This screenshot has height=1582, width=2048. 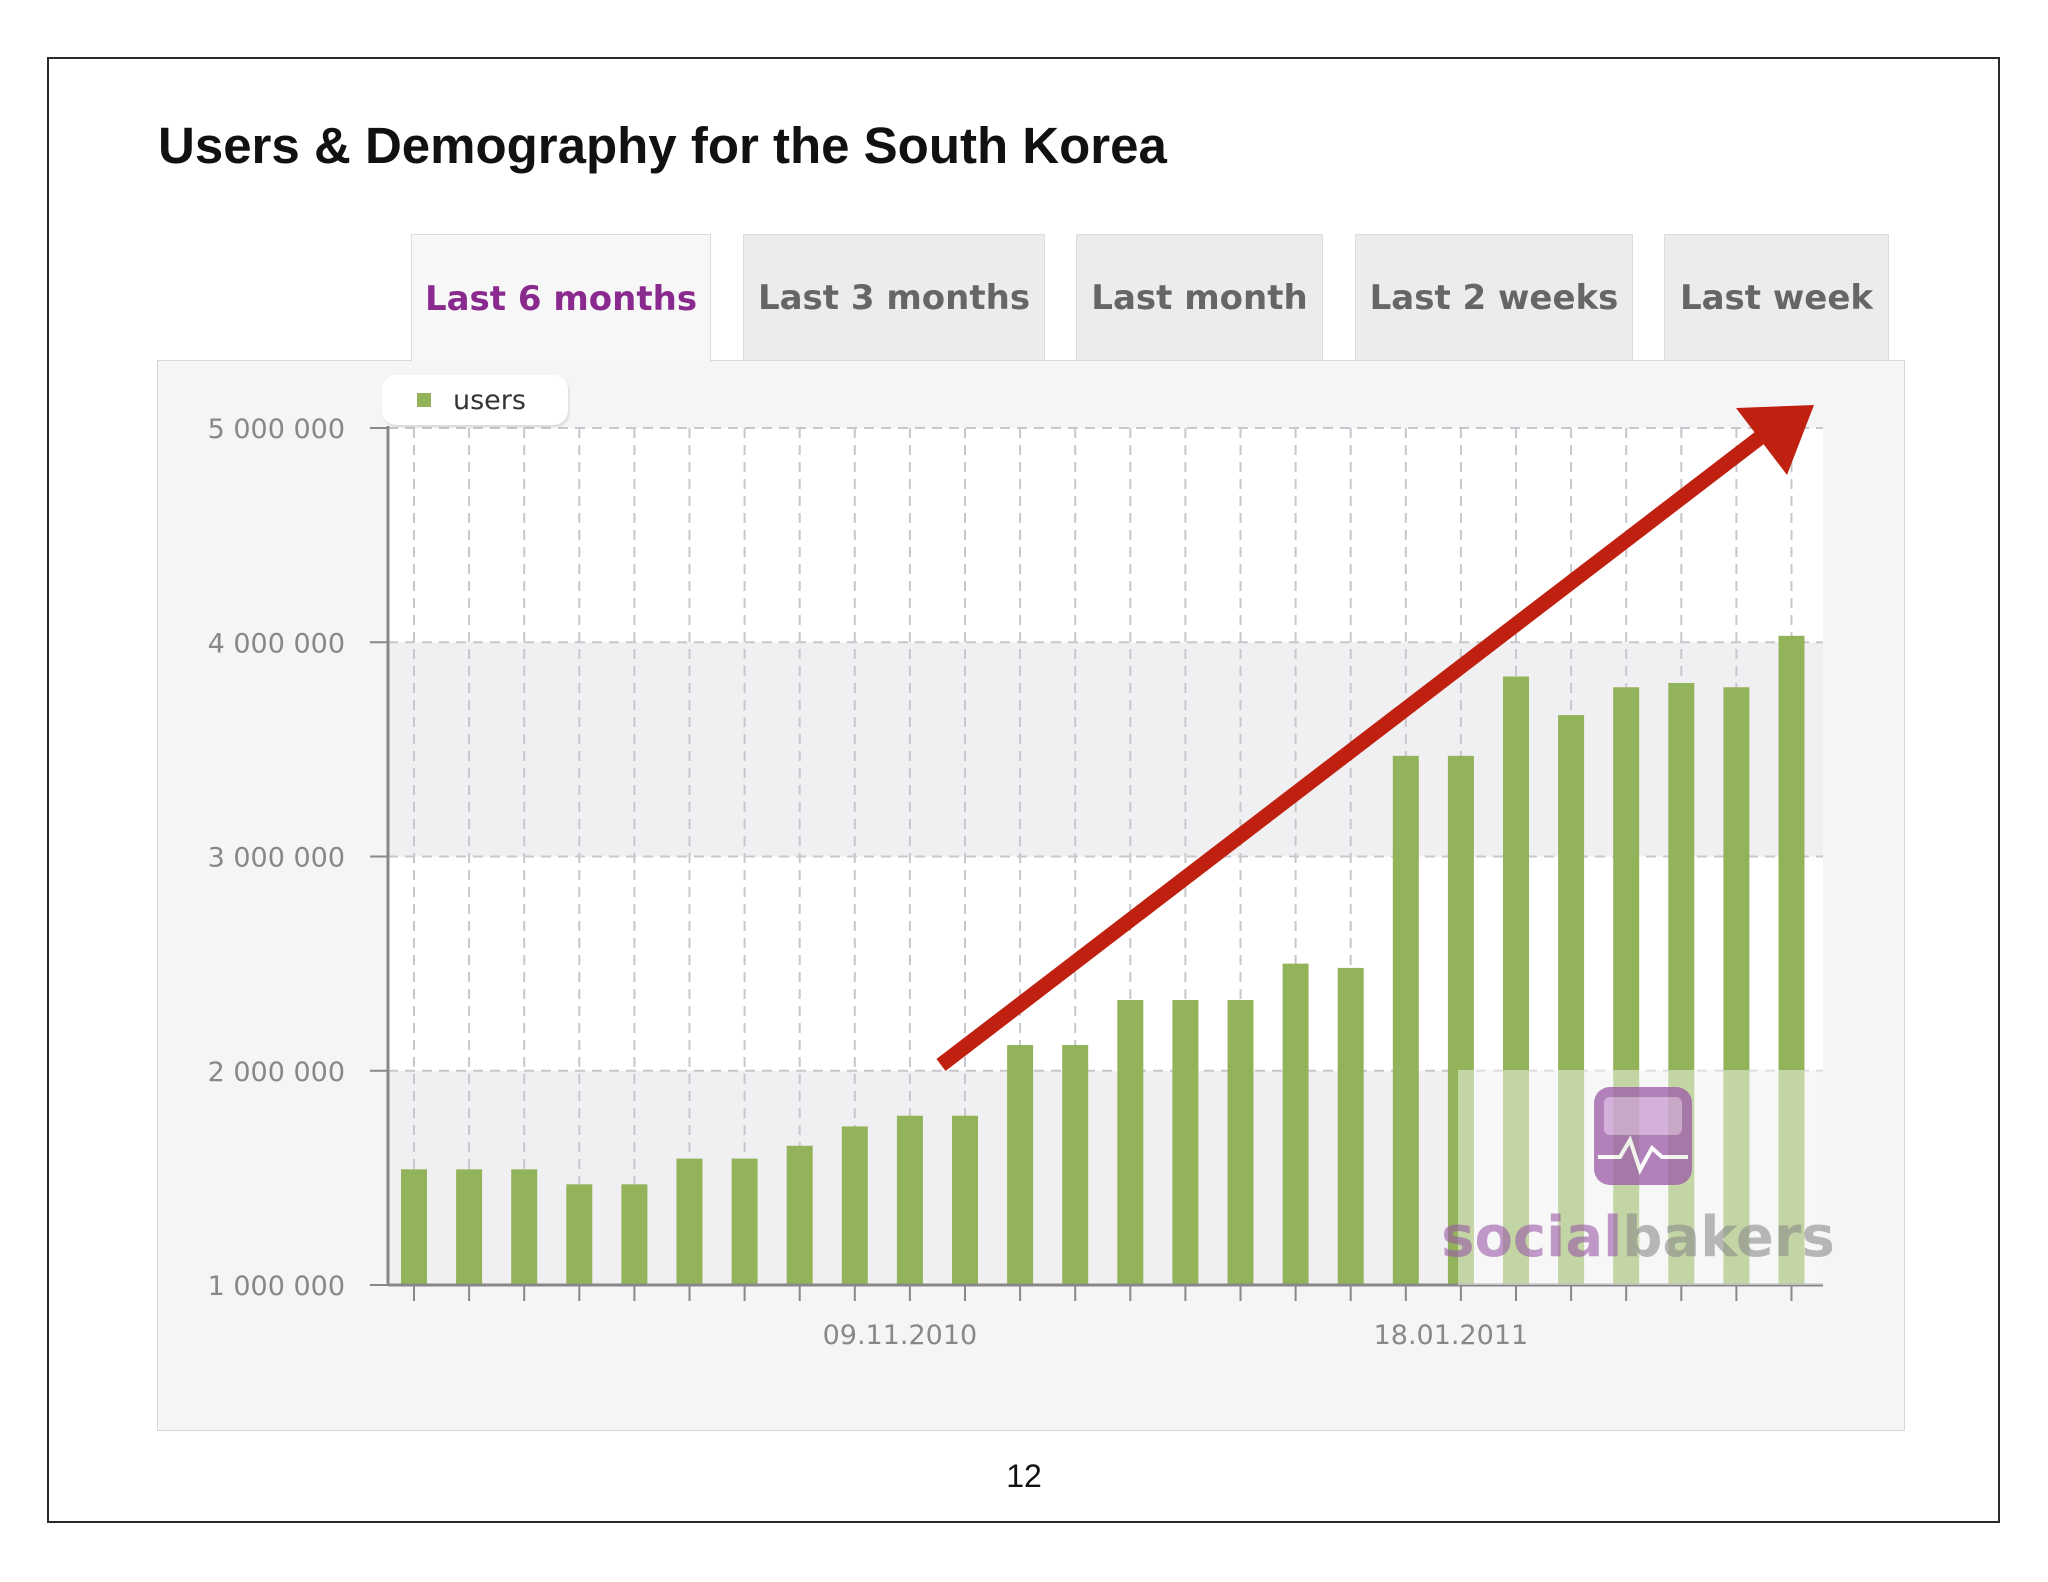 What do you see at coordinates (424, 400) in the screenshot?
I see `legend-swatch-users` at bounding box center [424, 400].